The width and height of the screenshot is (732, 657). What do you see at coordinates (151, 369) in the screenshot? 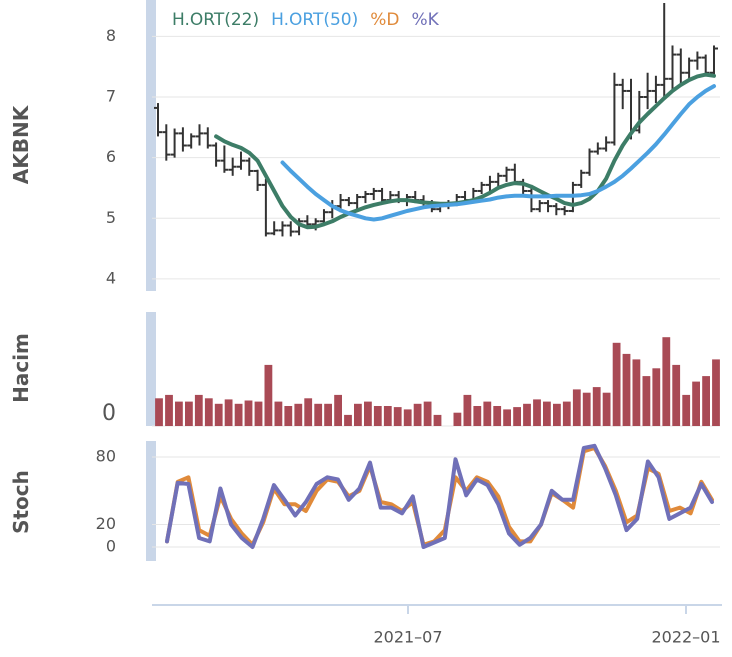
I see `volume-scrollbar` at bounding box center [151, 369].